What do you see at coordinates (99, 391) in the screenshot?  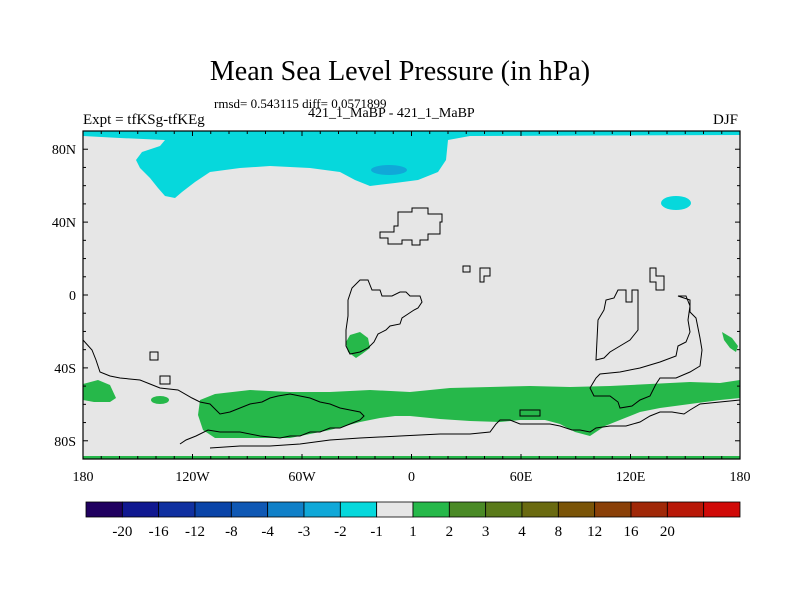 I see `positive-southern-ocean-region` at bounding box center [99, 391].